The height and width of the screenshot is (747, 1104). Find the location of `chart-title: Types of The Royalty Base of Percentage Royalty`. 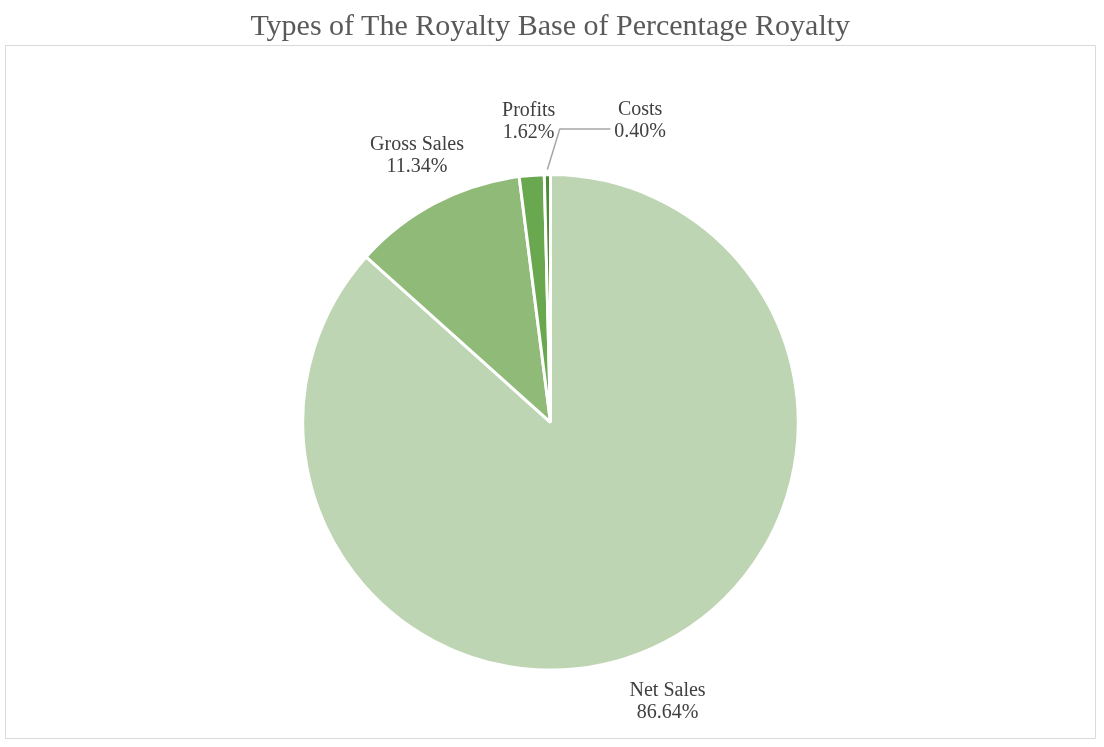

chart-title: Types of The Royalty Base of Percentage Royalty is located at coordinates (550, 24).